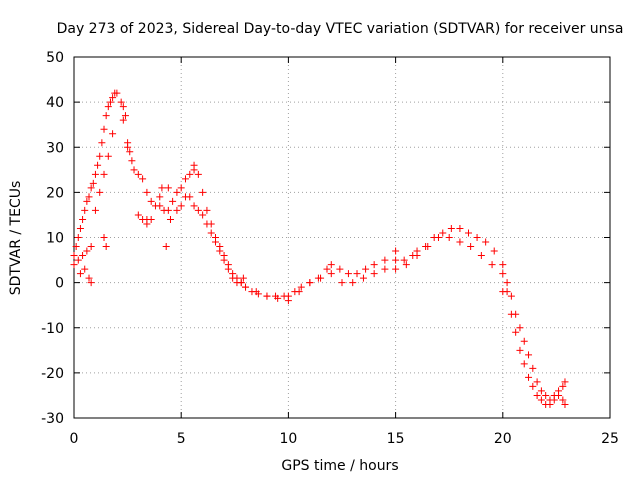  Describe the element at coordinates (55, 193) in the screenshot. I see `y-tick-label: 20` at that location.